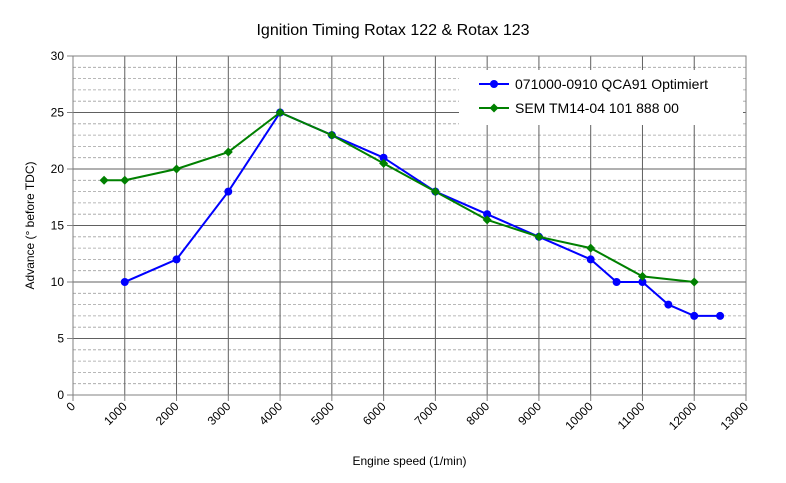  Describe the element at coordinates (58, 56) in the screenshot. I see `y-tick-label: 30` at that location.